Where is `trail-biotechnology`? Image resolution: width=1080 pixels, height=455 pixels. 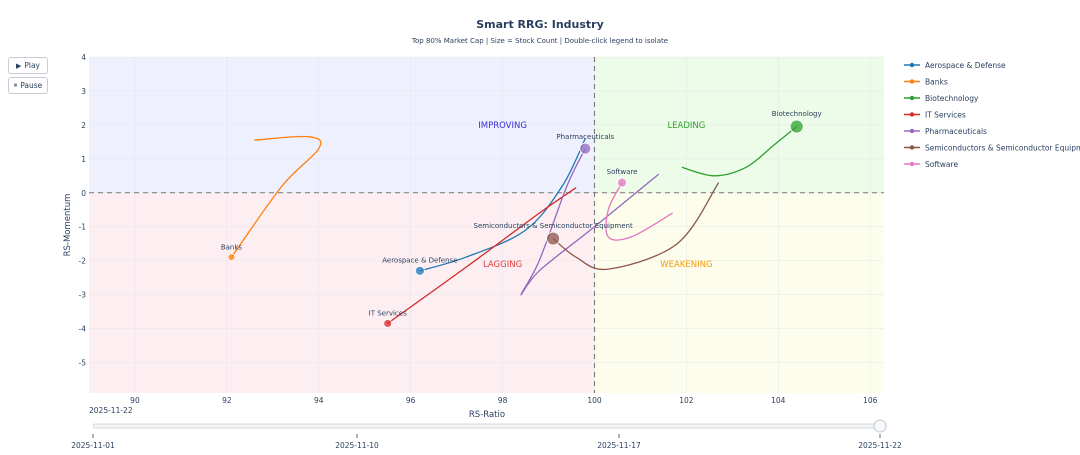
trail-biotechnology is located at coordinates (739, 151).